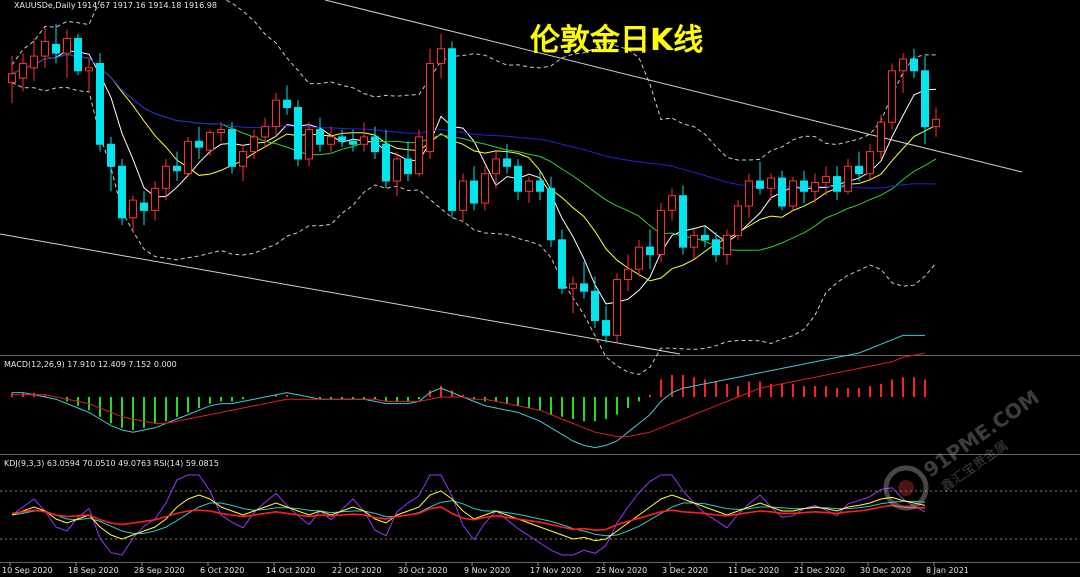  What do you see at coordinates (469, 395) in the screenshot?
I see `macd-signal-line` at bounding box center [469, 395].